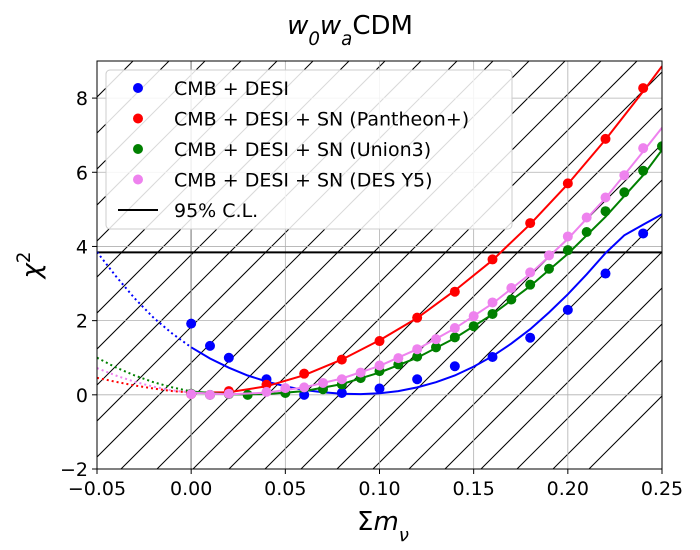  I want to click on y-tick-label: 6, so click(82, 173).